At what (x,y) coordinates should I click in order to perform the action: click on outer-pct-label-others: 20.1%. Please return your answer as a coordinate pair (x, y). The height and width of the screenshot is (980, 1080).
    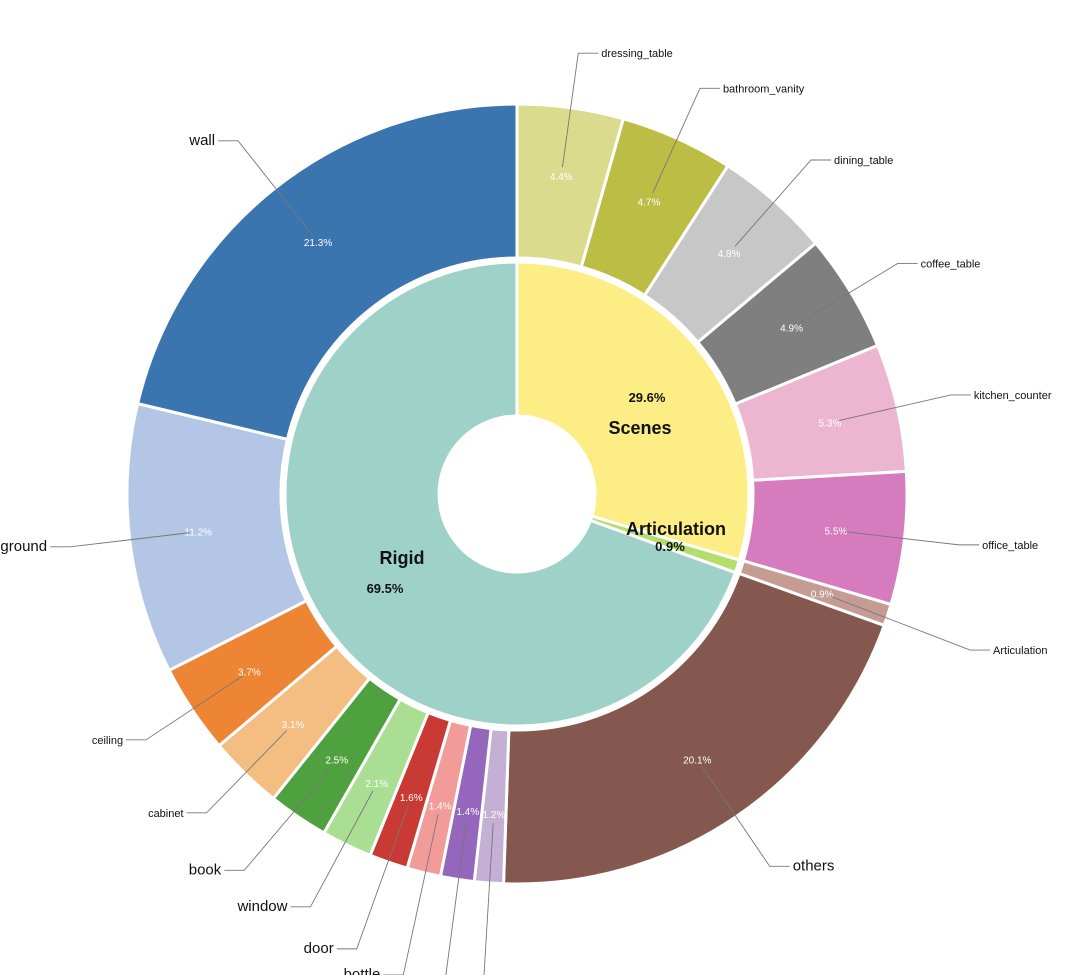
    Looking at the image, I should click on (697, 761).